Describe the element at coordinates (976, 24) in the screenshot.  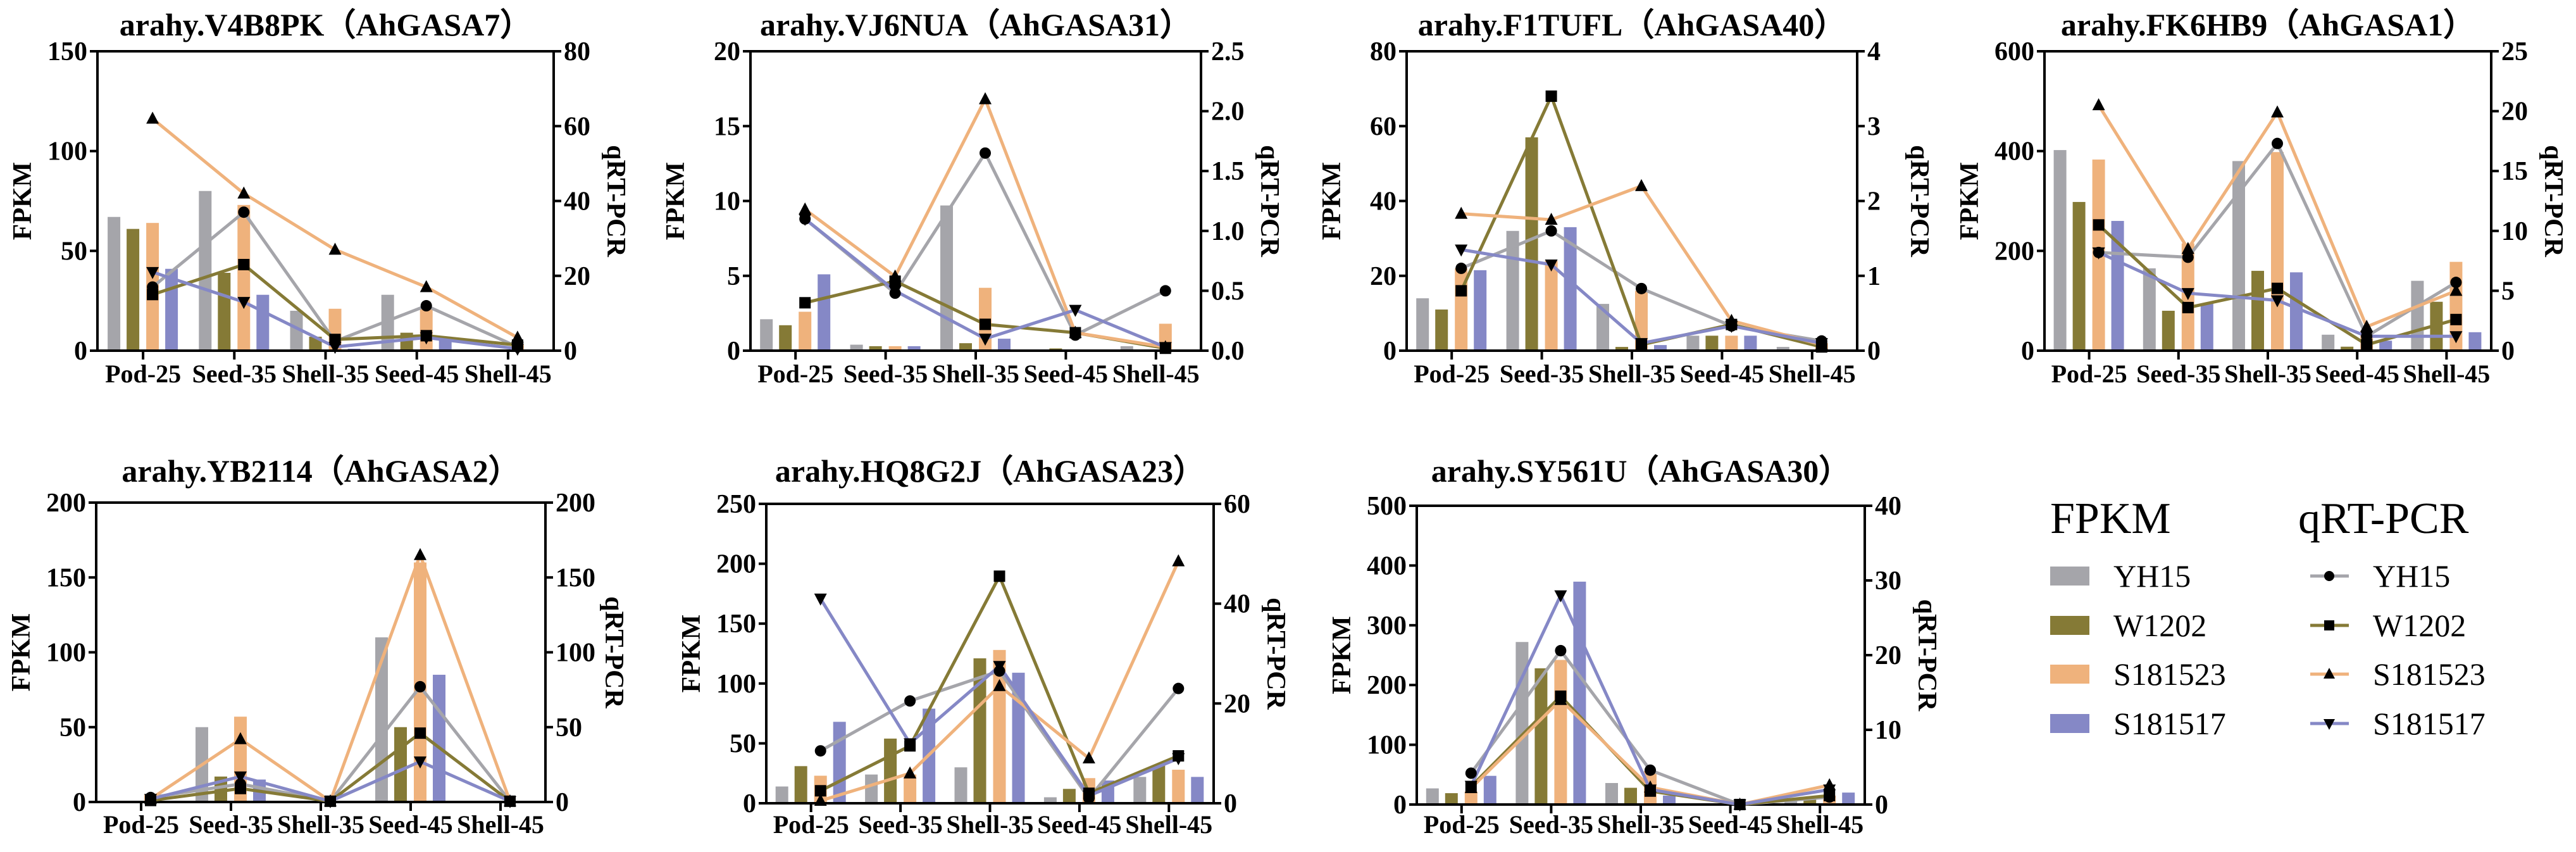
I see `chart-title: arahy.VJ6NUA（AhGASA31）` at that location.